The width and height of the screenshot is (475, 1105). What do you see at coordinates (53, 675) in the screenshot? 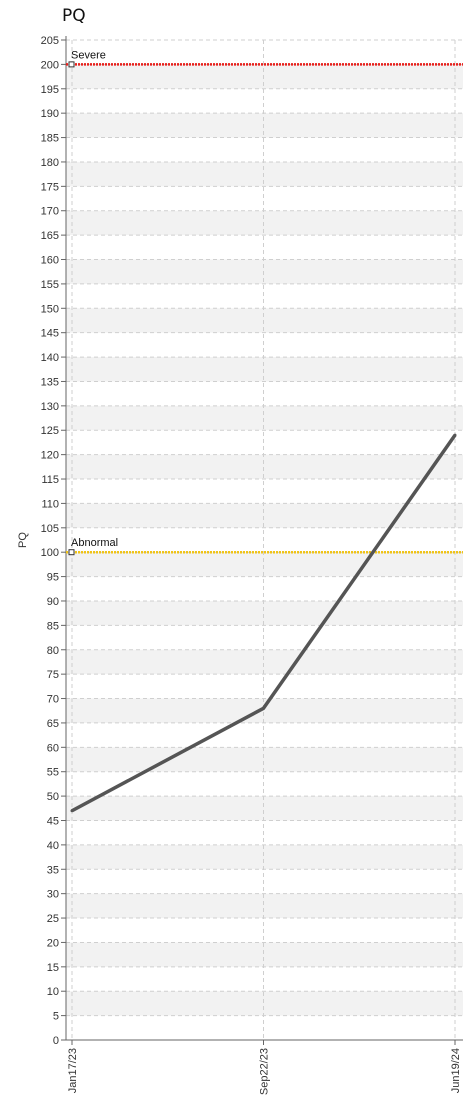
I see `y-tick-label: 75` at bounding box center [53, 675].